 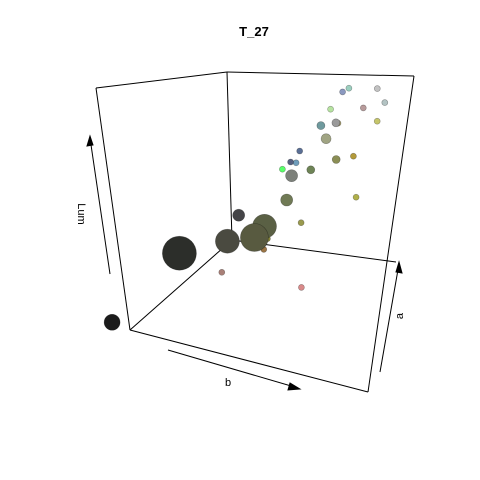 What do you see at coordinates (389, 318) in the screenshot?
I see `y-axis-arrow` at bounding box center [389, 318].